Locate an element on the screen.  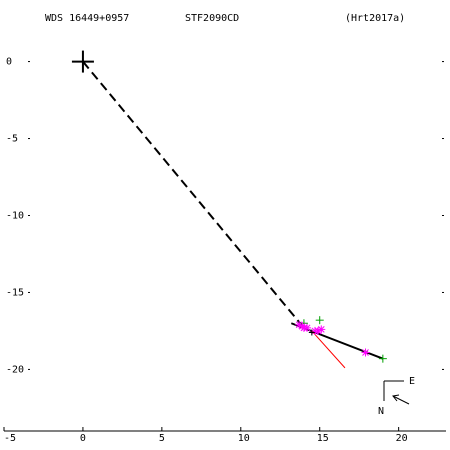
compass-east-label: E is located at coordinates (412, 381).